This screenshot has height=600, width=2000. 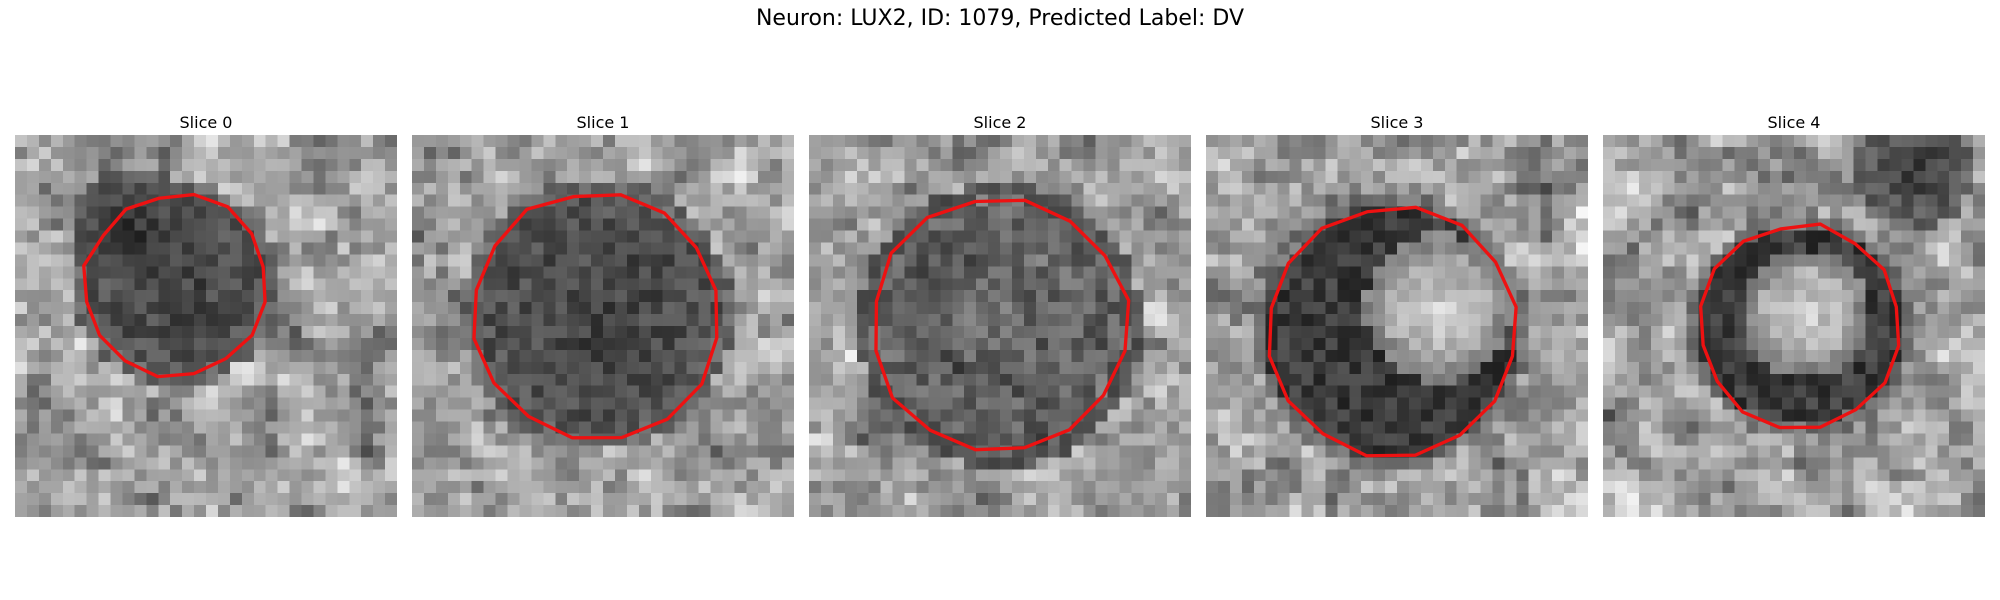 I want to click on slice-title: Slice 2, so click(x=1000, y=122).